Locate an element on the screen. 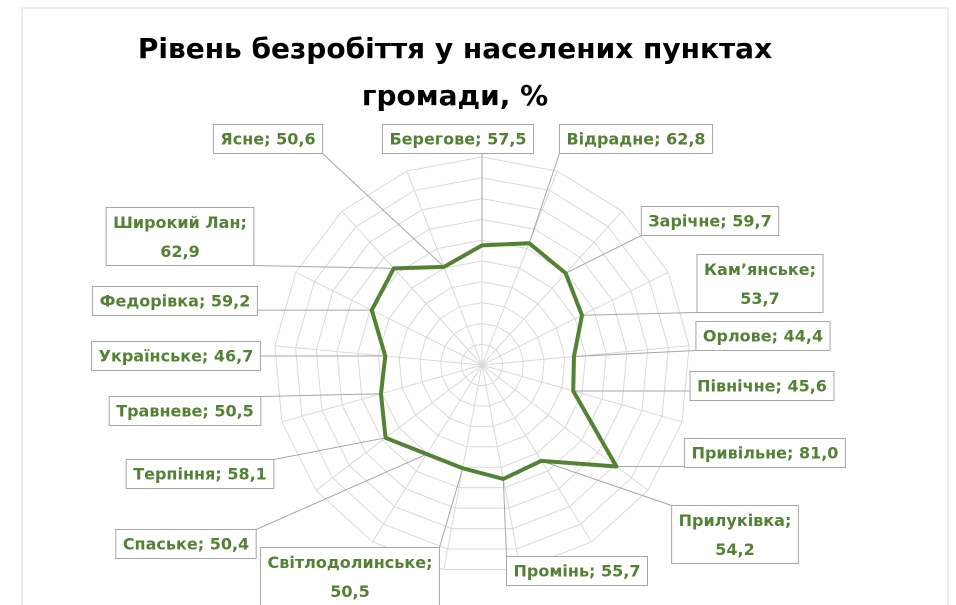  data-label: Світлодолинське; 50,5 is located at coordinates (350, 577).